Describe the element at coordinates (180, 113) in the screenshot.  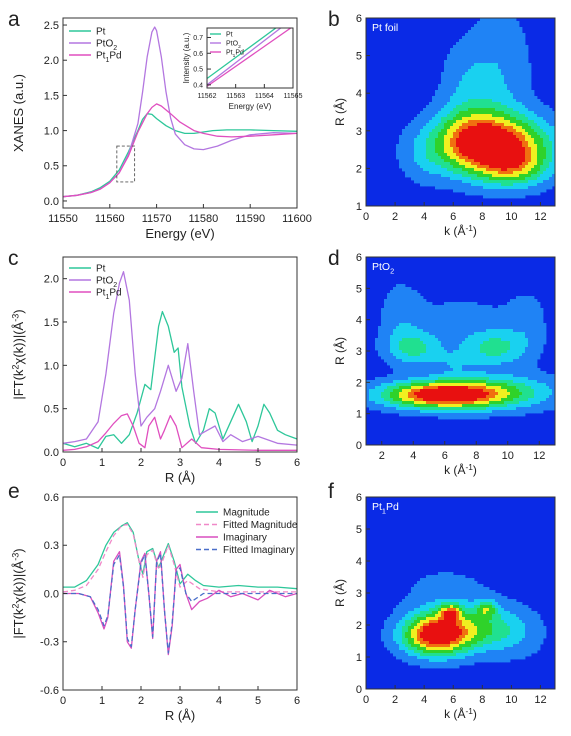
I see `plot-frame` at that location.